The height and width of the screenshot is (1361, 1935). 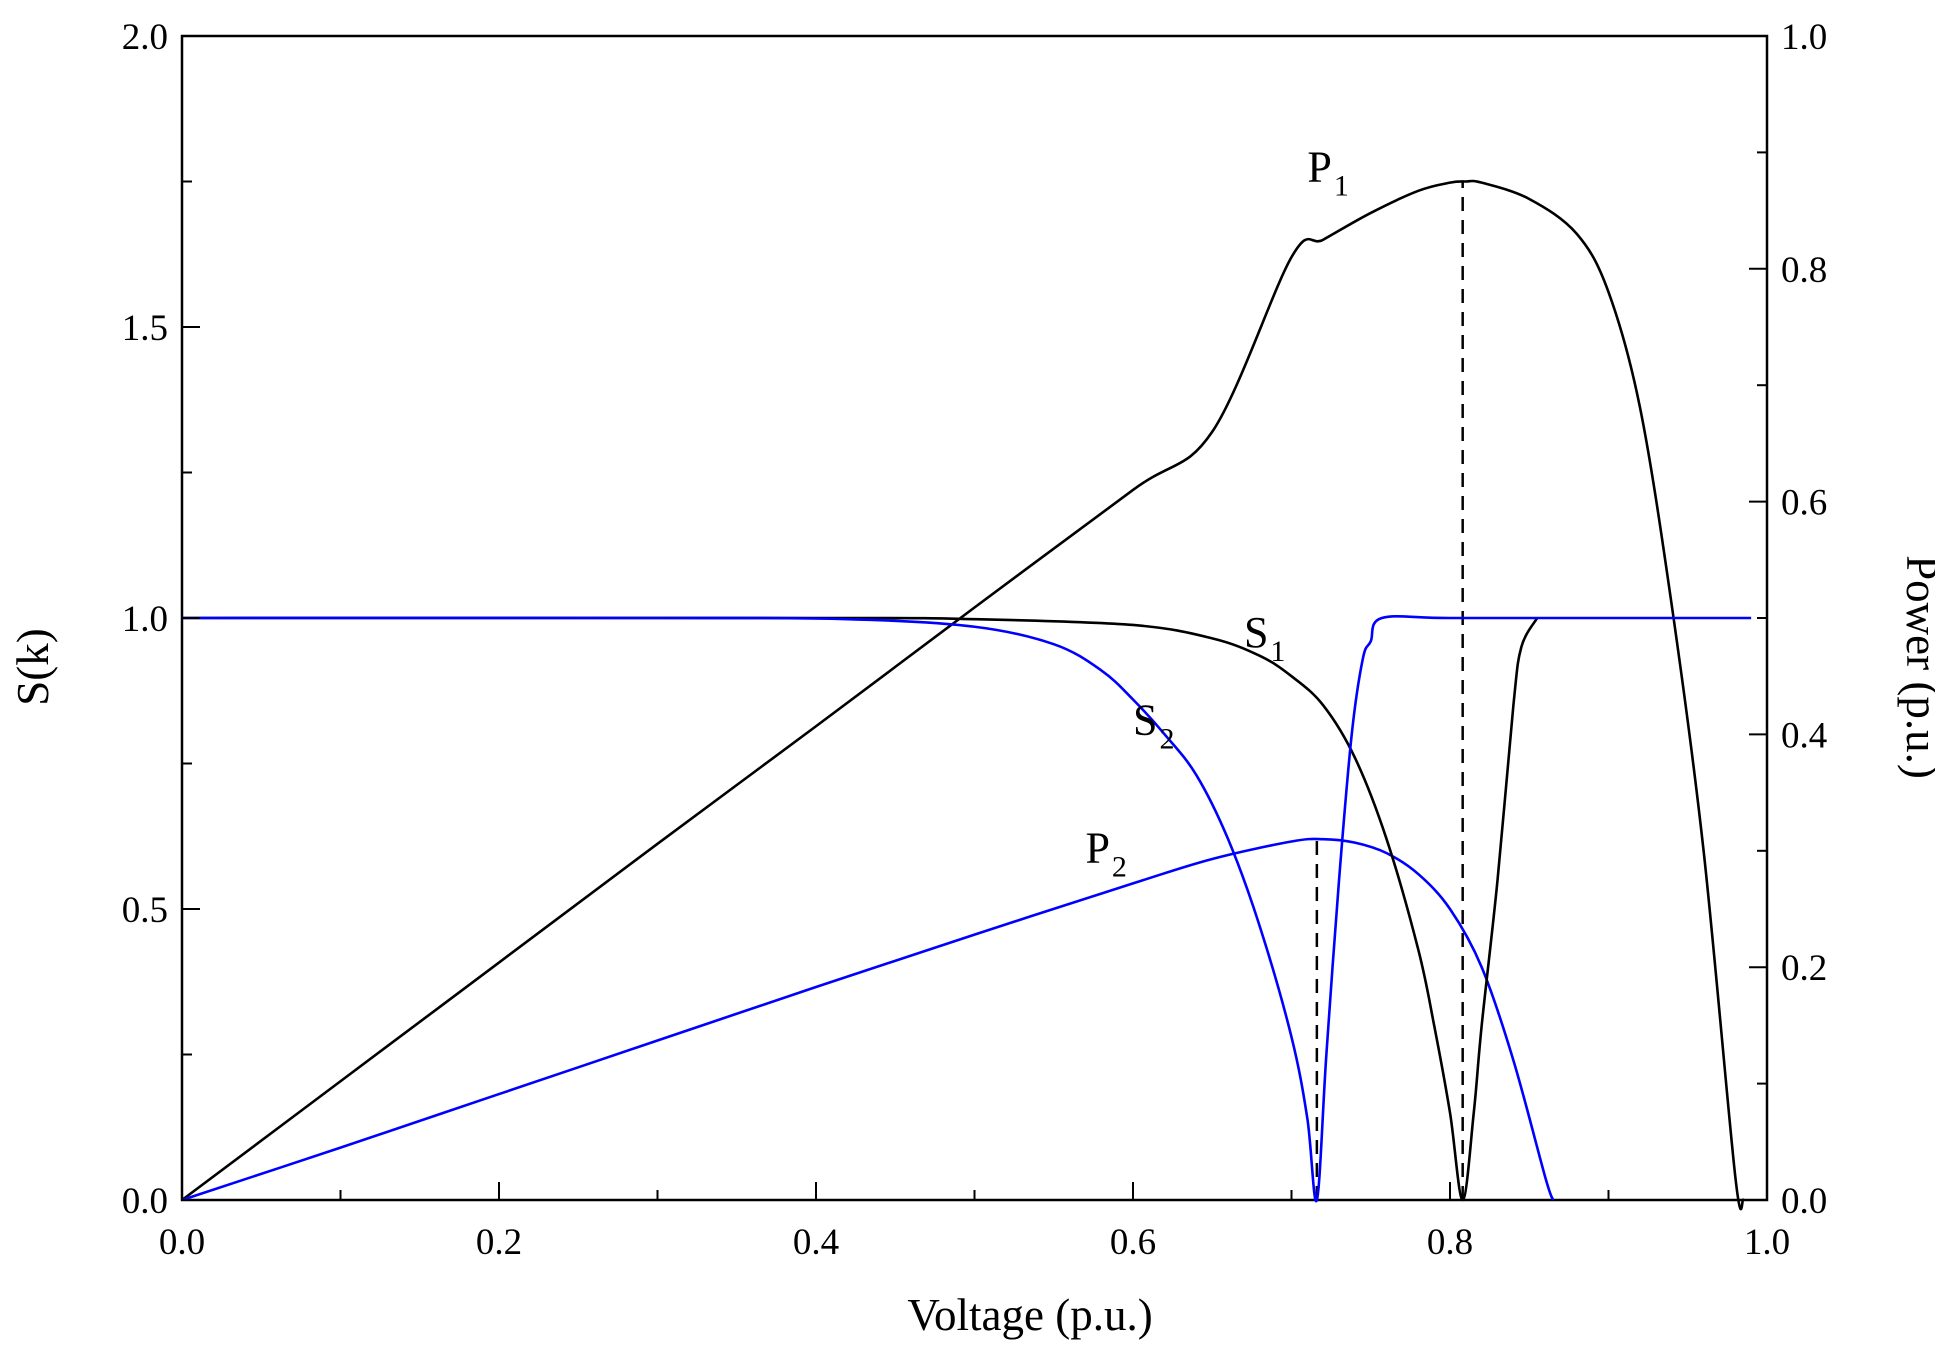 What do you see at coordinates (1804, 735) in the screenshot?
I see `y2-tick-label: 0.4` at bounding box center [1804, 735].